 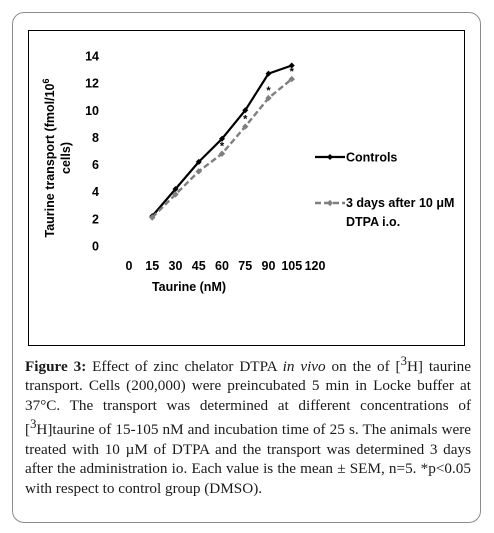 What do you see at coordinates (129, 266) in the screenshot?
I see `x-tick-label: 0` at bounding box center [129, 266].